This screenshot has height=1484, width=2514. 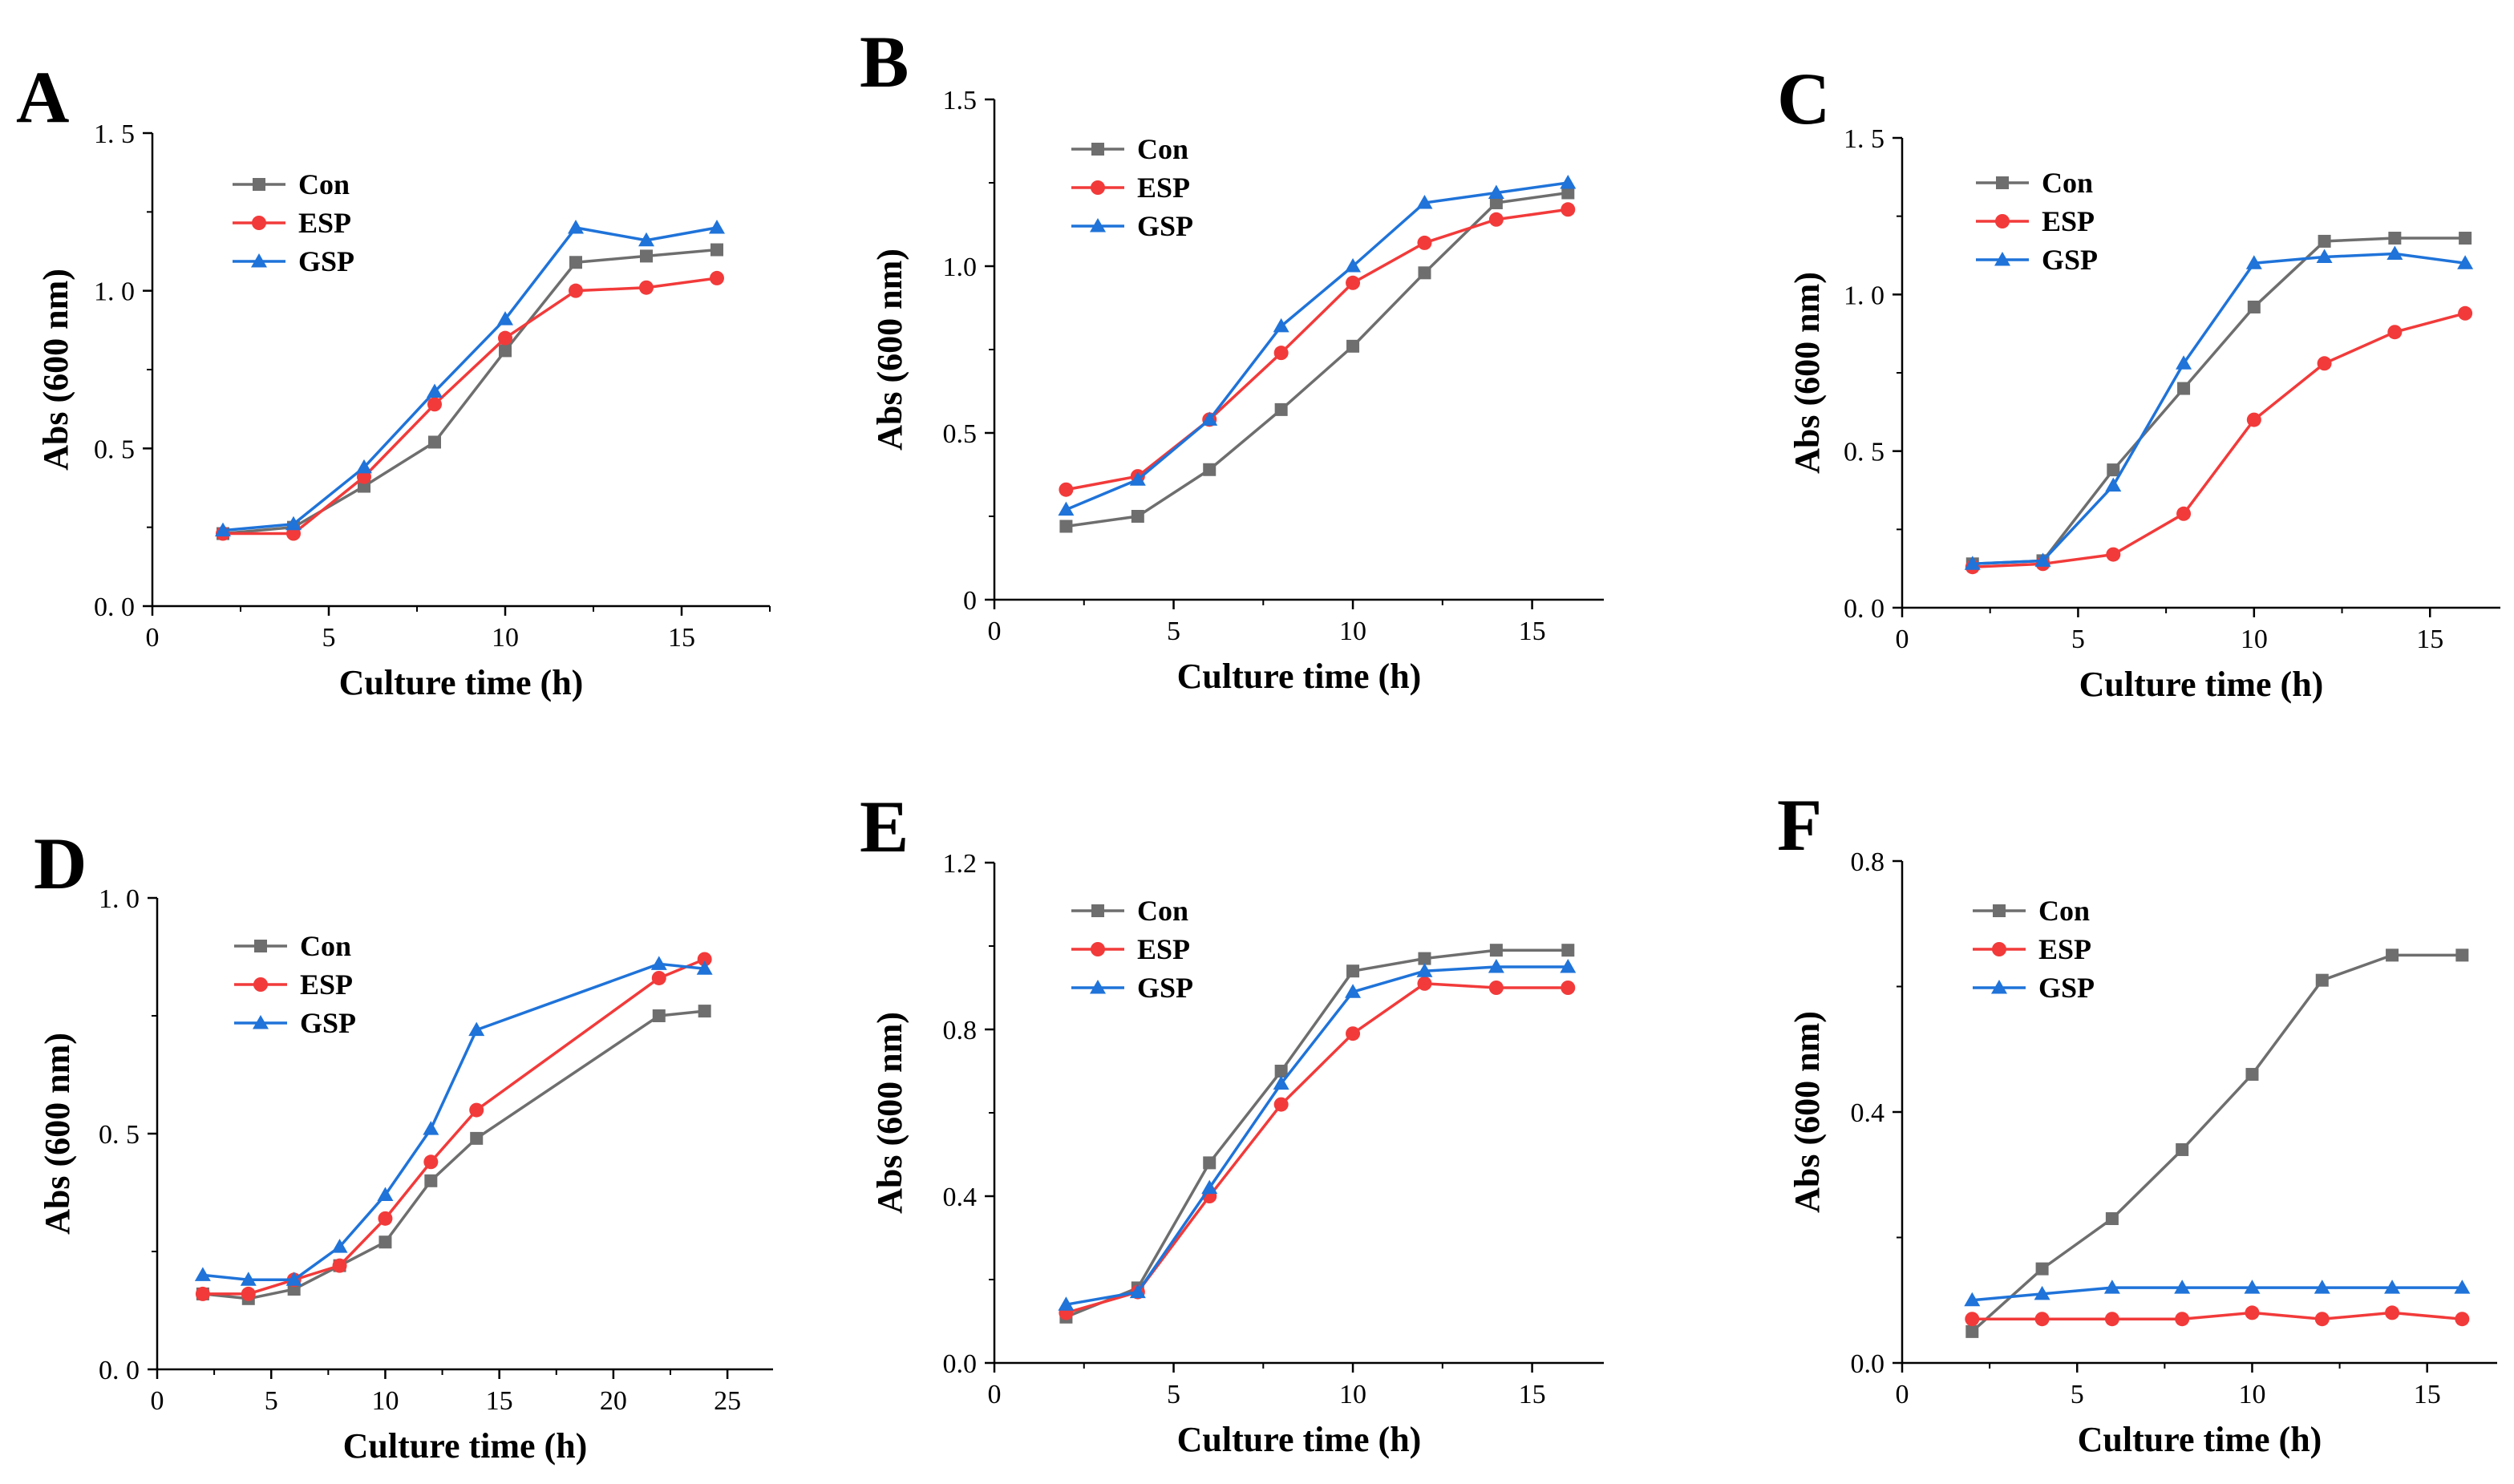 I want to click on series-line-con, so click(x=470, y=392).